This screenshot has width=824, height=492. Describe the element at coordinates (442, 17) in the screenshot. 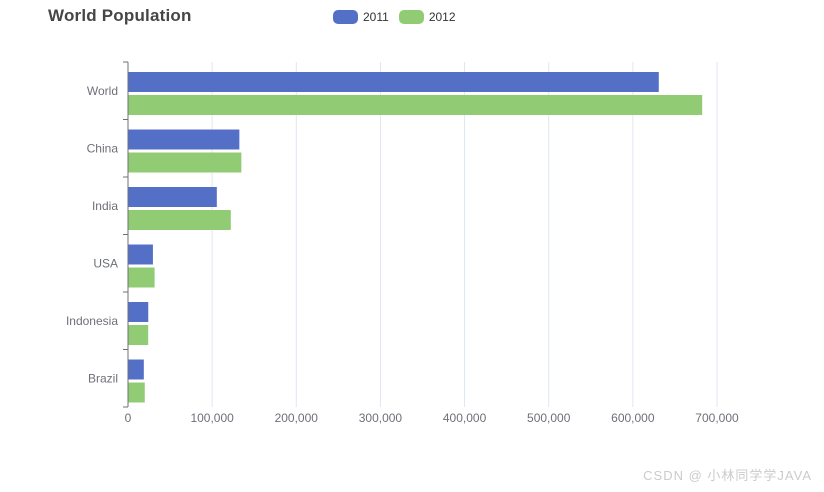

I see `legend-label: 2012` at that location.